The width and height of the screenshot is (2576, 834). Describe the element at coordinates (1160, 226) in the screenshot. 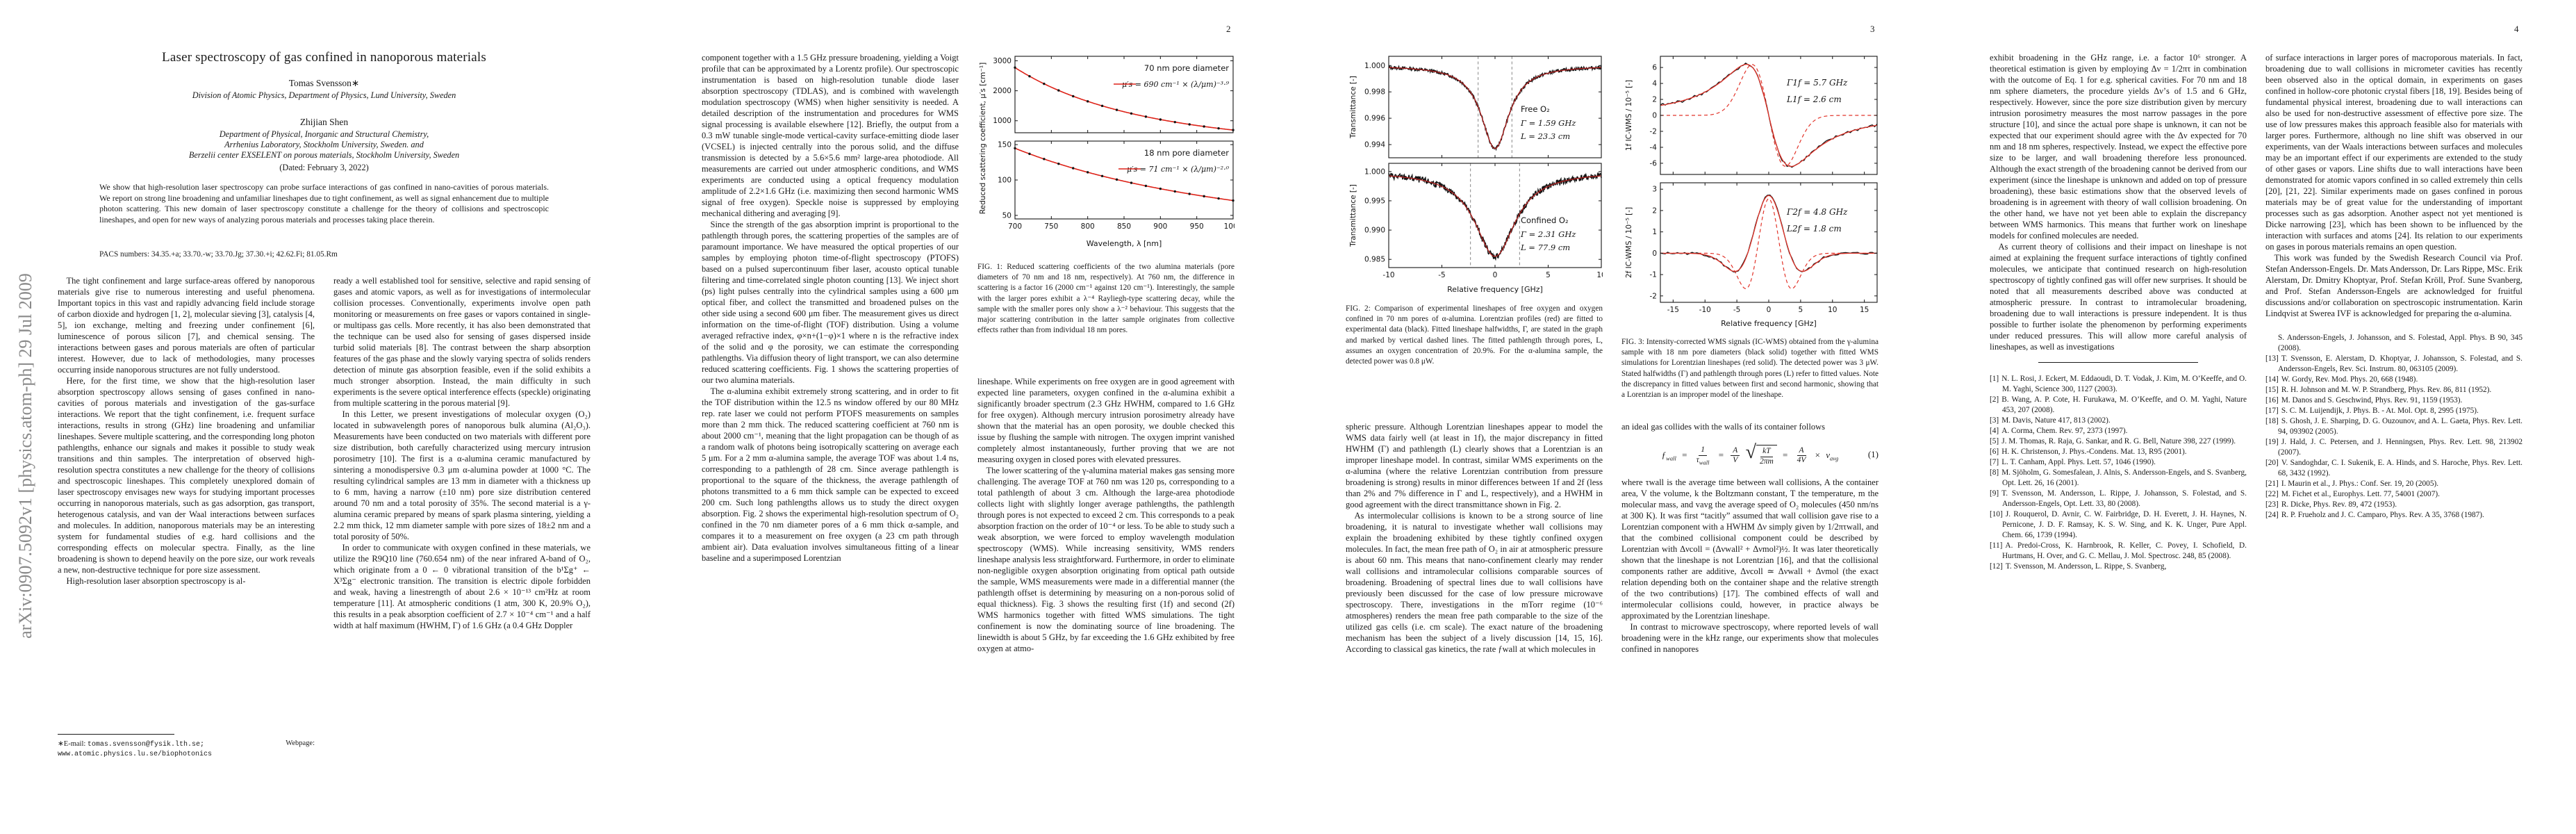

I see `svg-text: 900` at that location.